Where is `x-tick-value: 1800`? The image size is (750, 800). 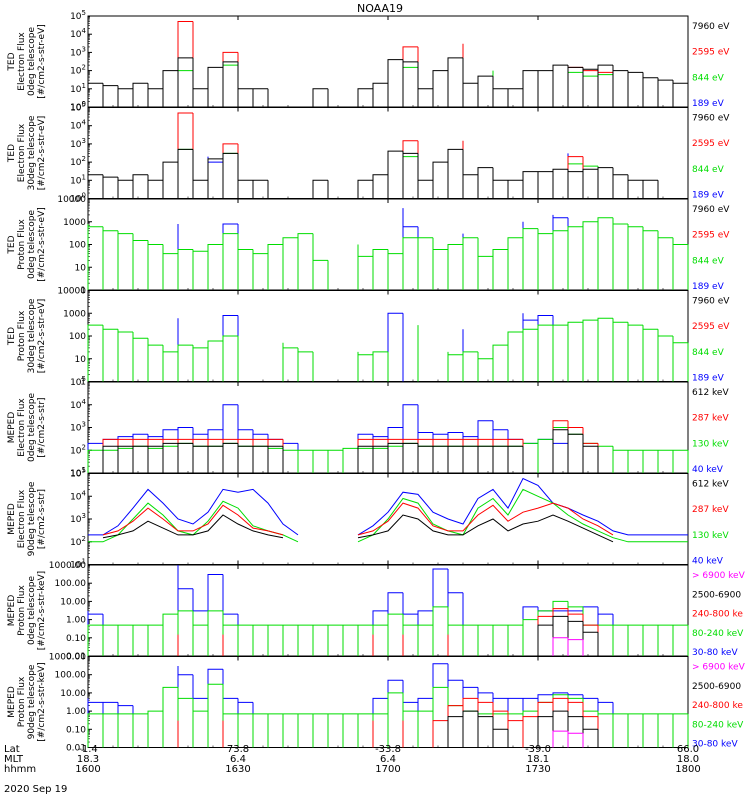
x-tick-value: 1800 is located at coordinates (687, 769).